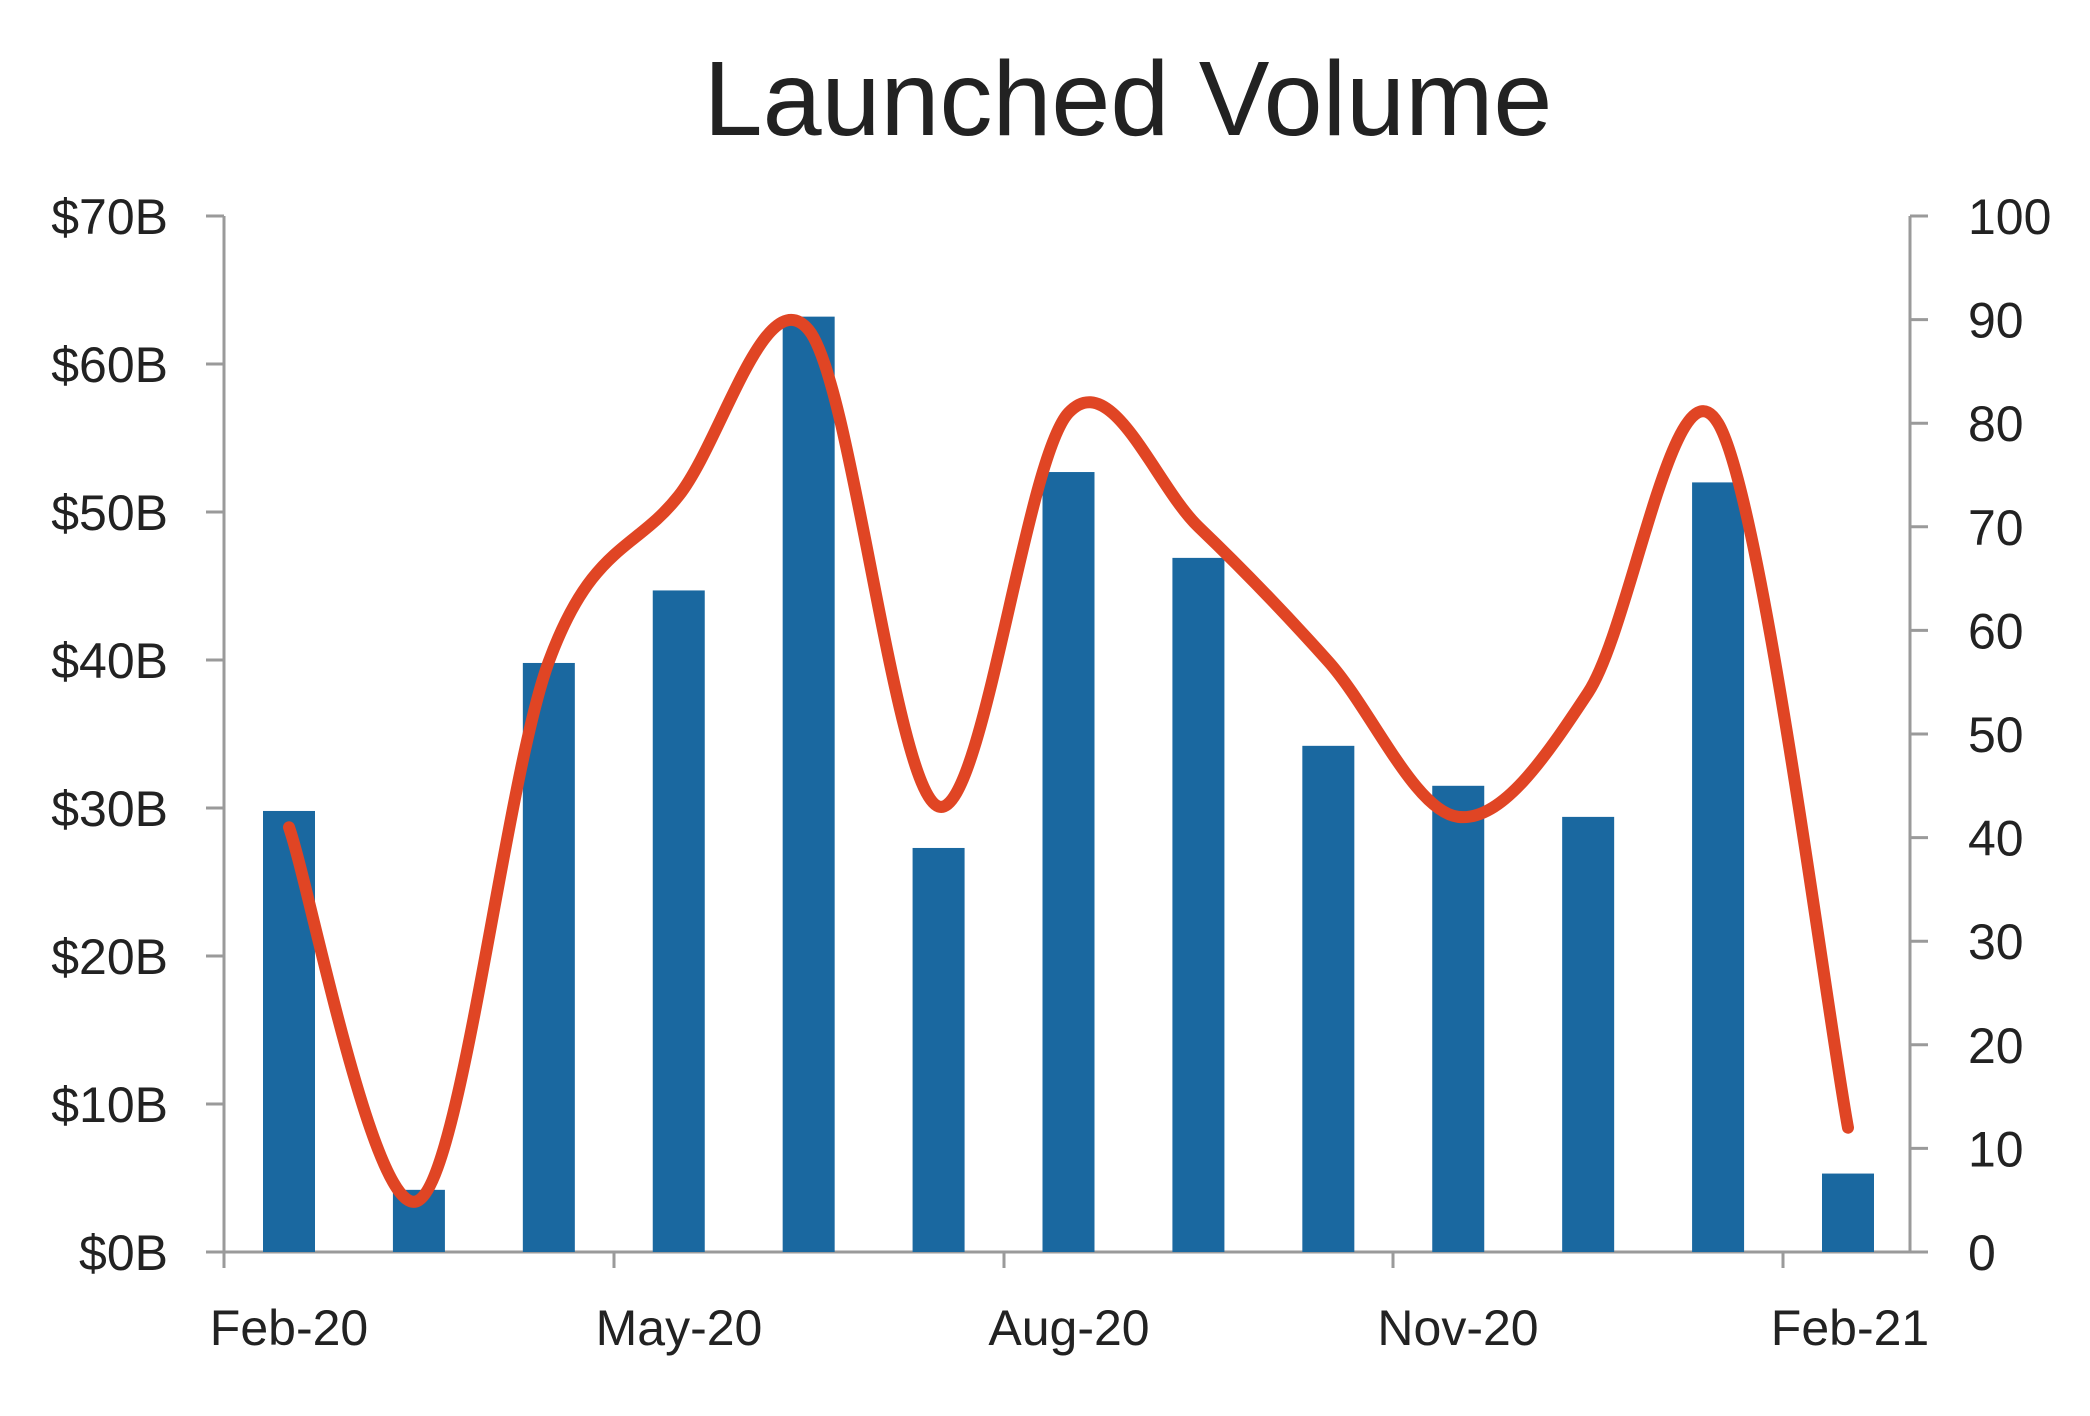  I want to click on right-tick-label: 50, so click(1996, 735).